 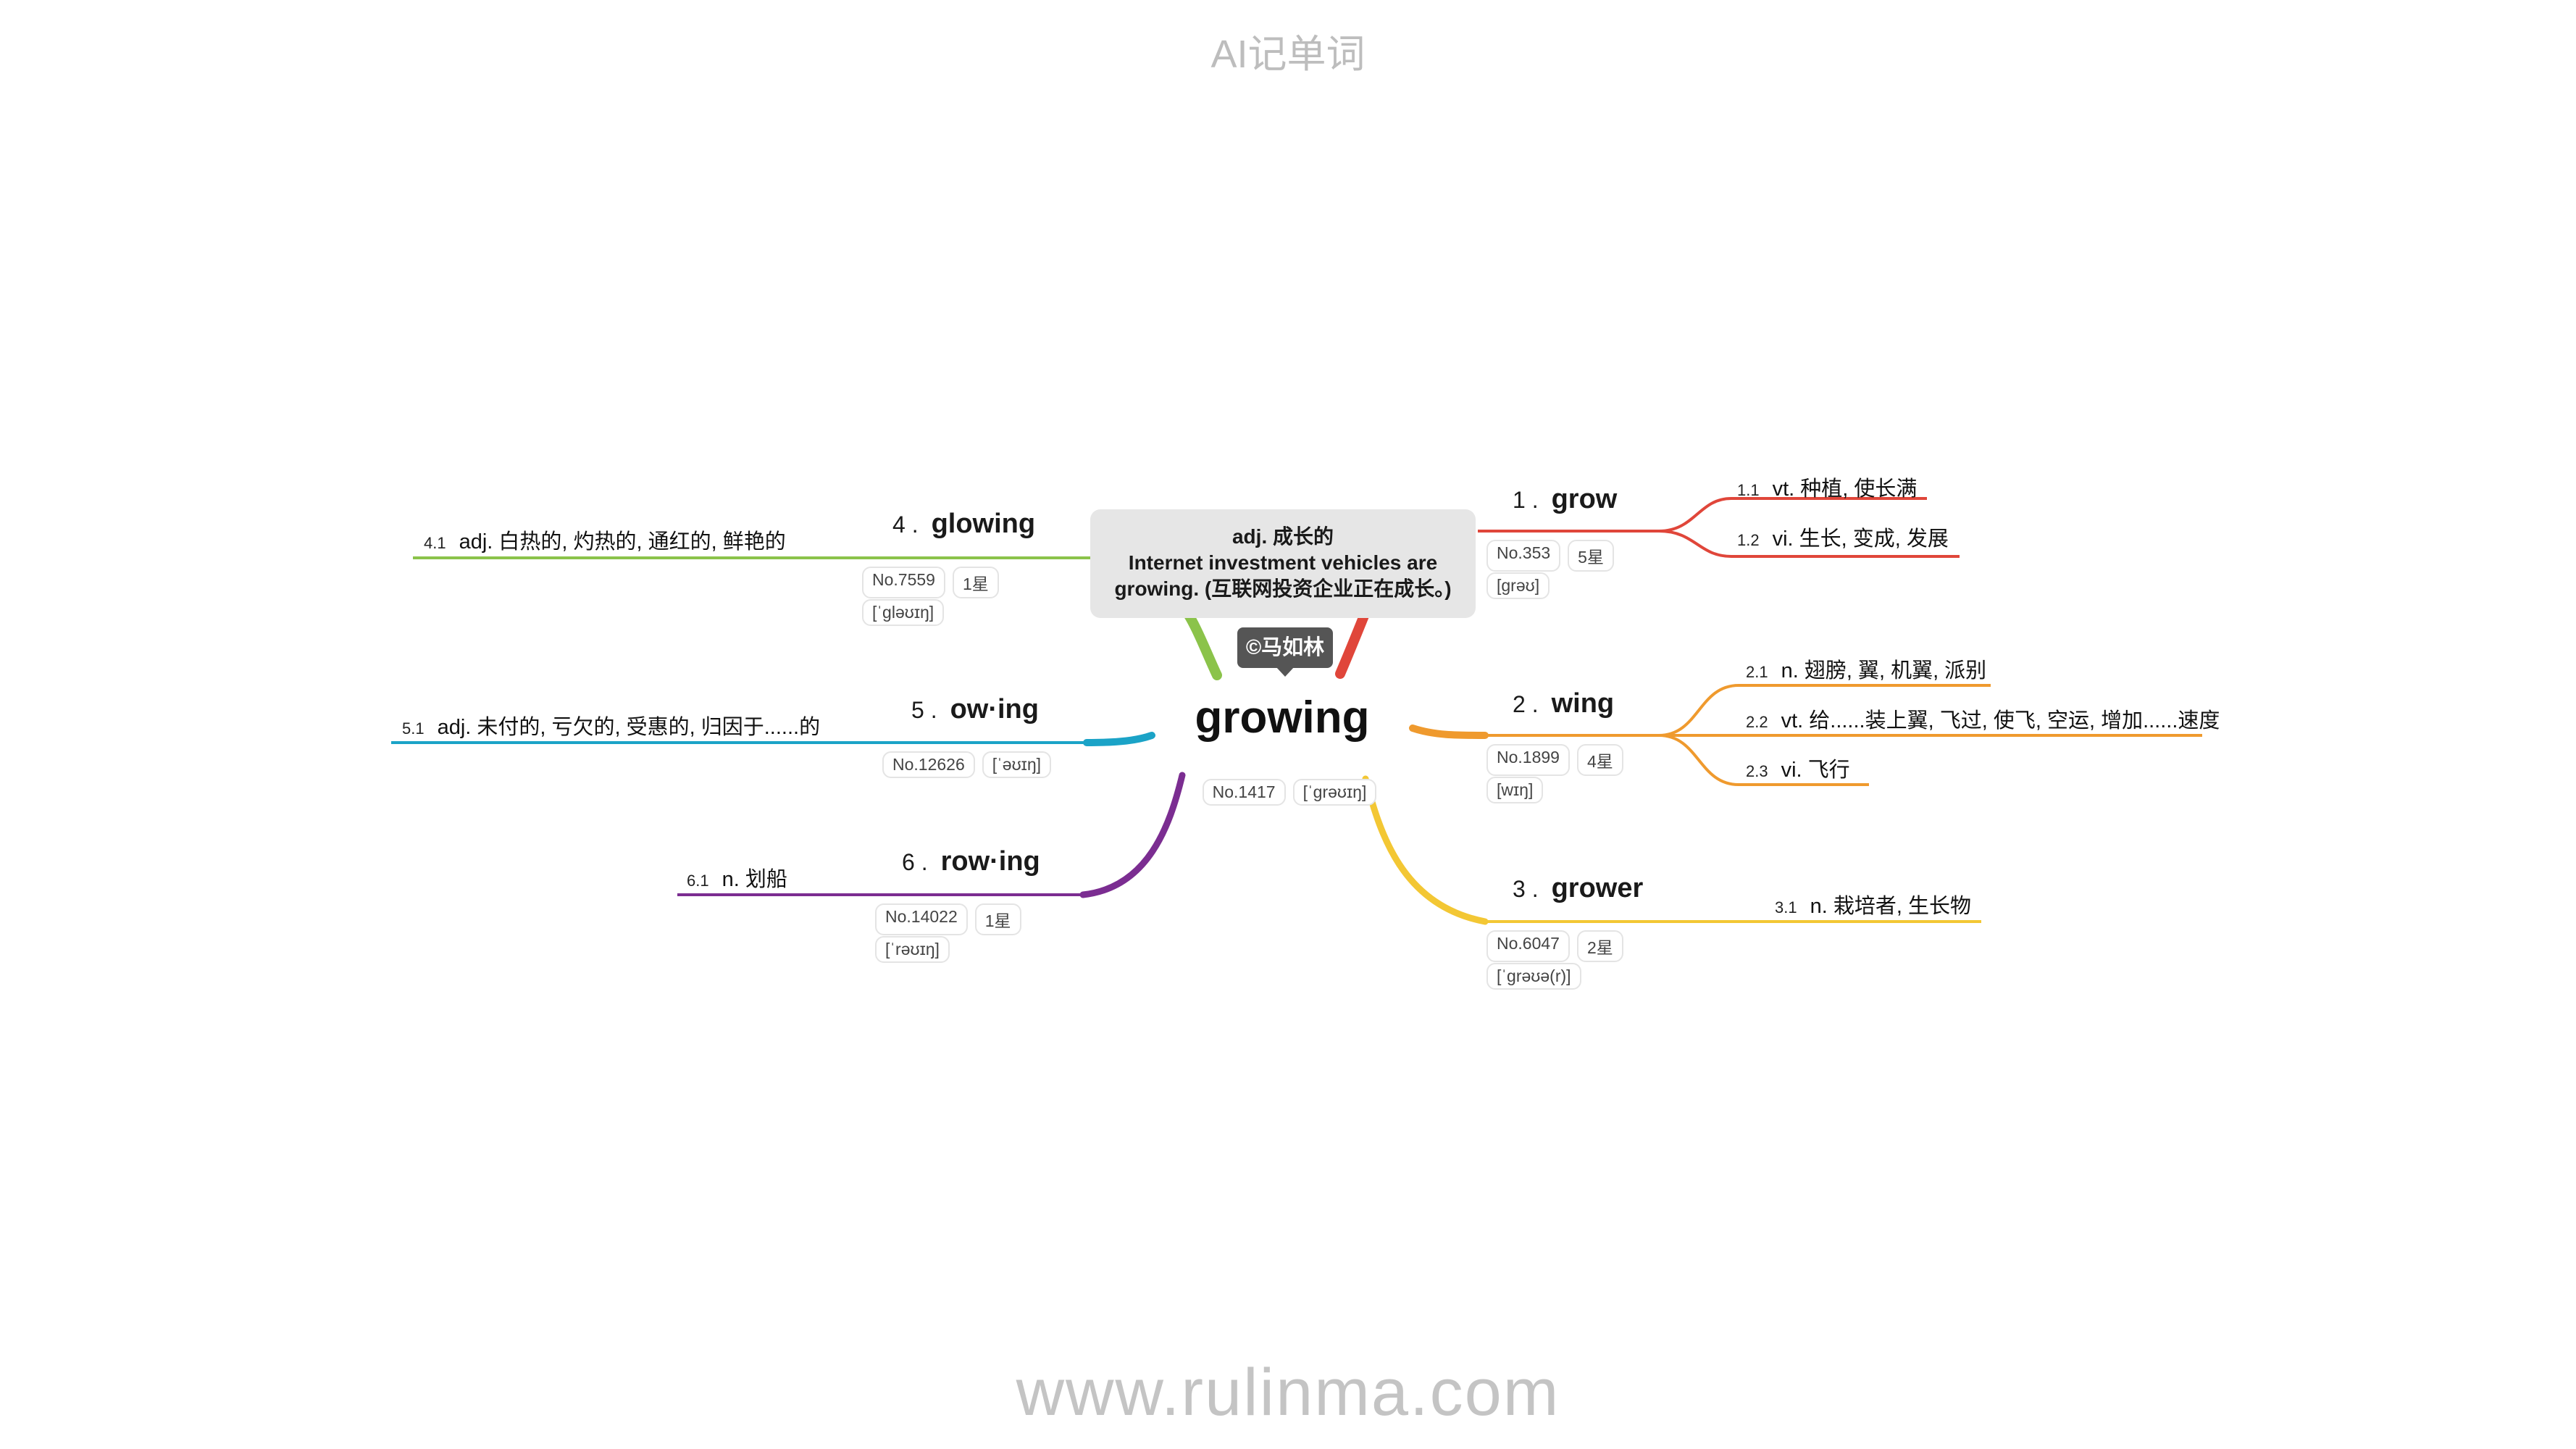 I want to click on definition-number: 1.2, so click(x=1748, y=540).